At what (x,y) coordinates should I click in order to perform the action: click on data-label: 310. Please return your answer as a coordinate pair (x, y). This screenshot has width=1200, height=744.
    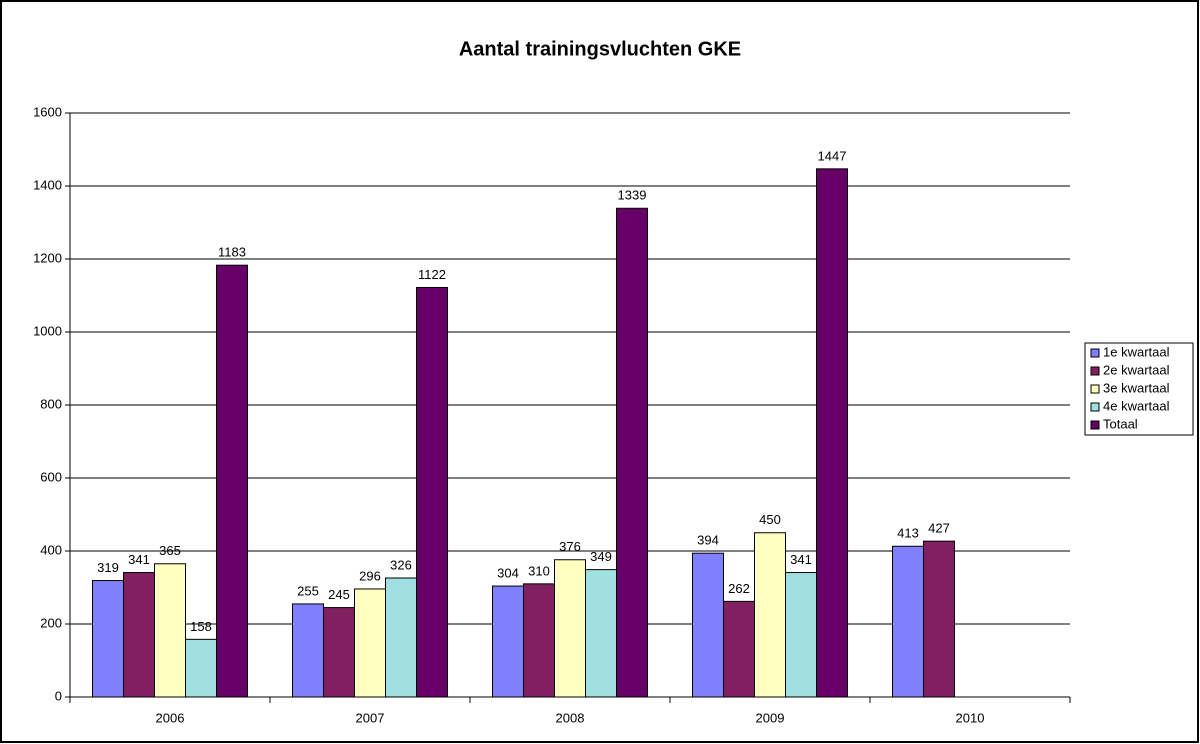
    Looking at the image, I should click on (539, 570).